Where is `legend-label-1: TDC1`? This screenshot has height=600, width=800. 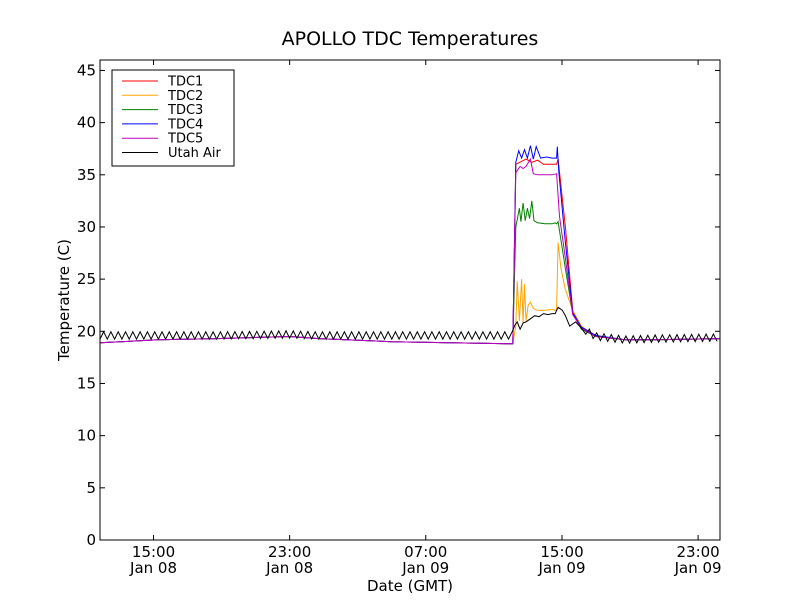 legend-label-1: TDC1 is located at coordinates (185, 82).